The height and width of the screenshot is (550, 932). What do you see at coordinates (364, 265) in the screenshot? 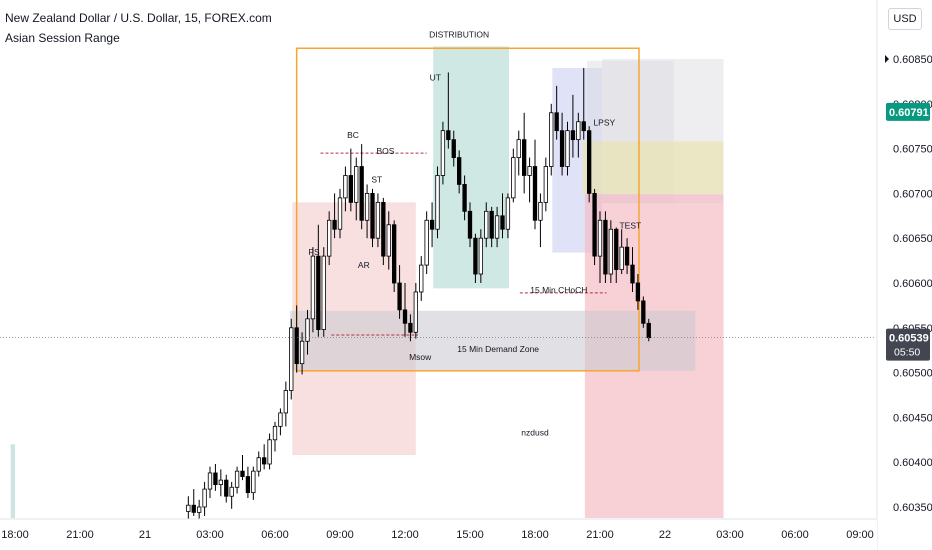
I see `annotation: AR` at bounding box center [364, 265].